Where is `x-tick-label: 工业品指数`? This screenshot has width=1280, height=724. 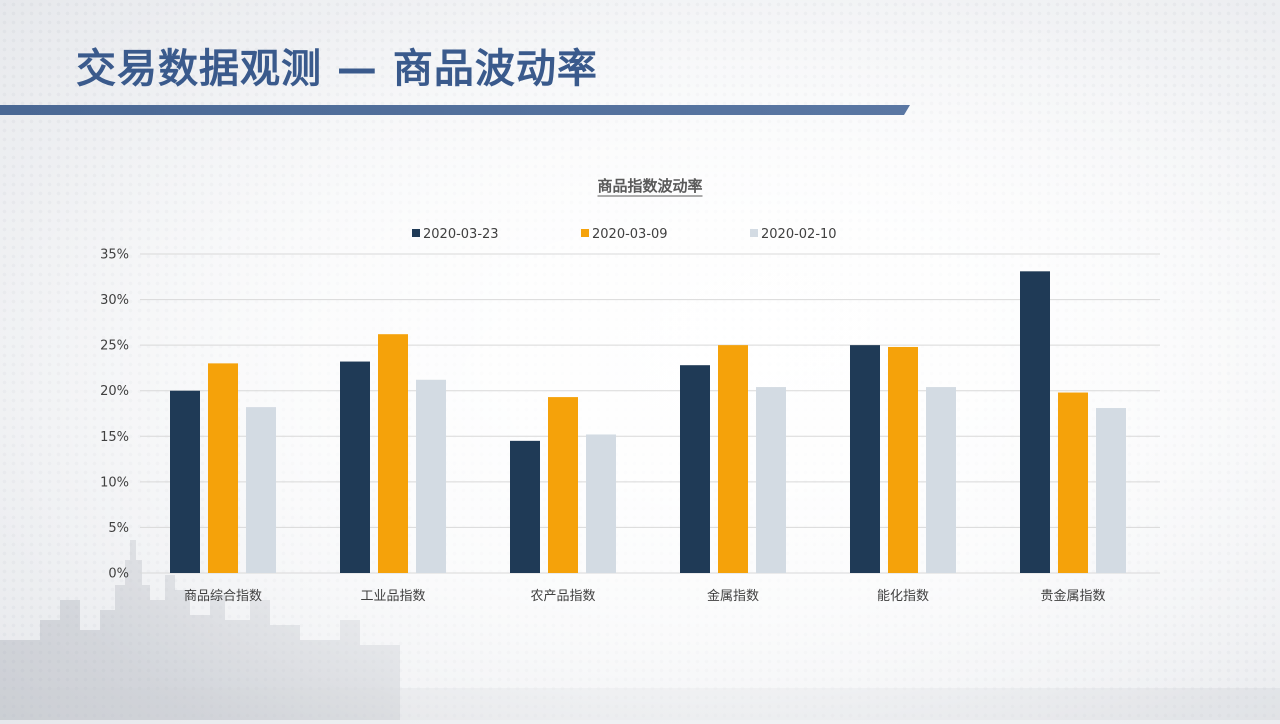 x-tick-label: 工业品指数 is located at coordinates (392, 596).